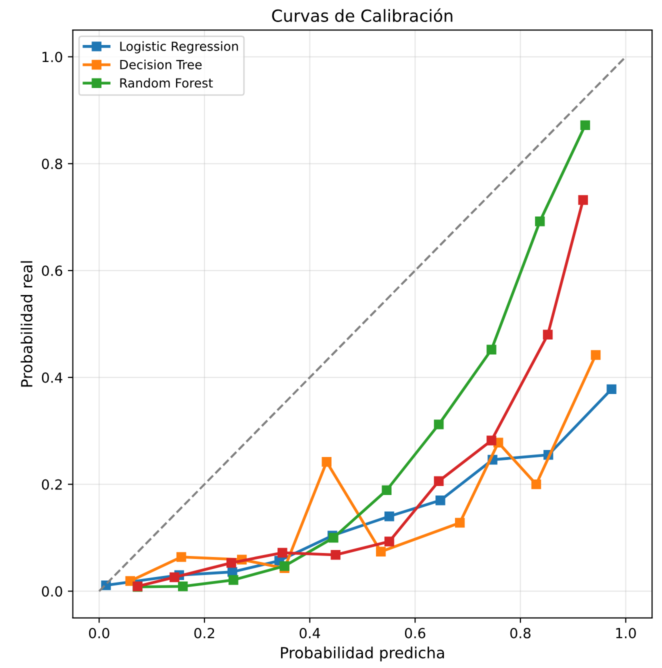 This screenshot has height=668, width=662. Describe the element at coordinates (26, 324) in the screenshot. I see `y-axis-title: Probabilidad real` at that location.